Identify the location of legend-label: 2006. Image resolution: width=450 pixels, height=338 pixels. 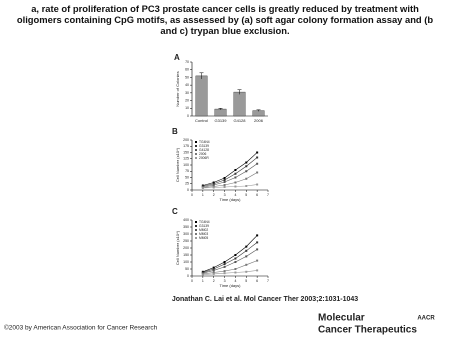
(203, 154).